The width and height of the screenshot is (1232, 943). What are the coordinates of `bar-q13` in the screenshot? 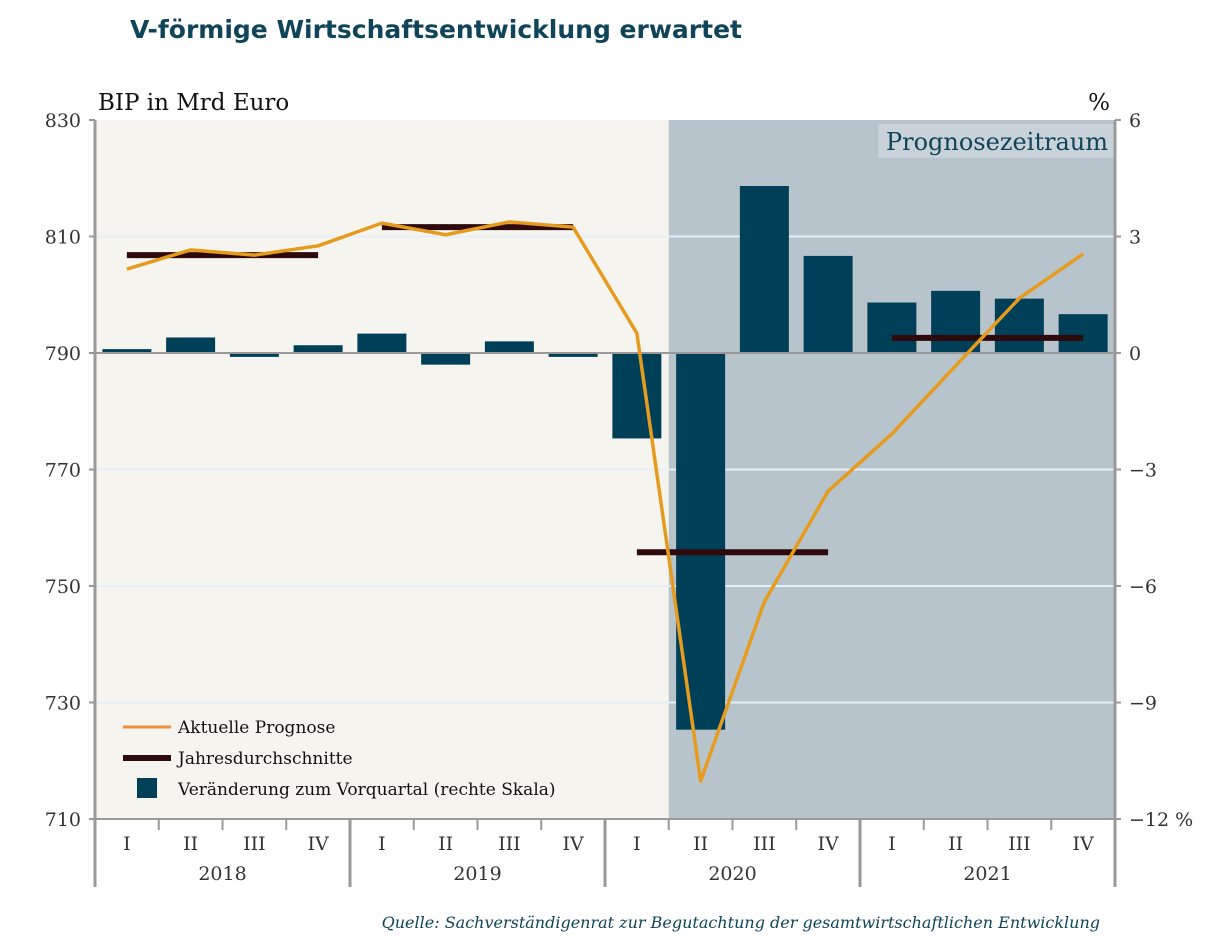 It's located at (892, 327).